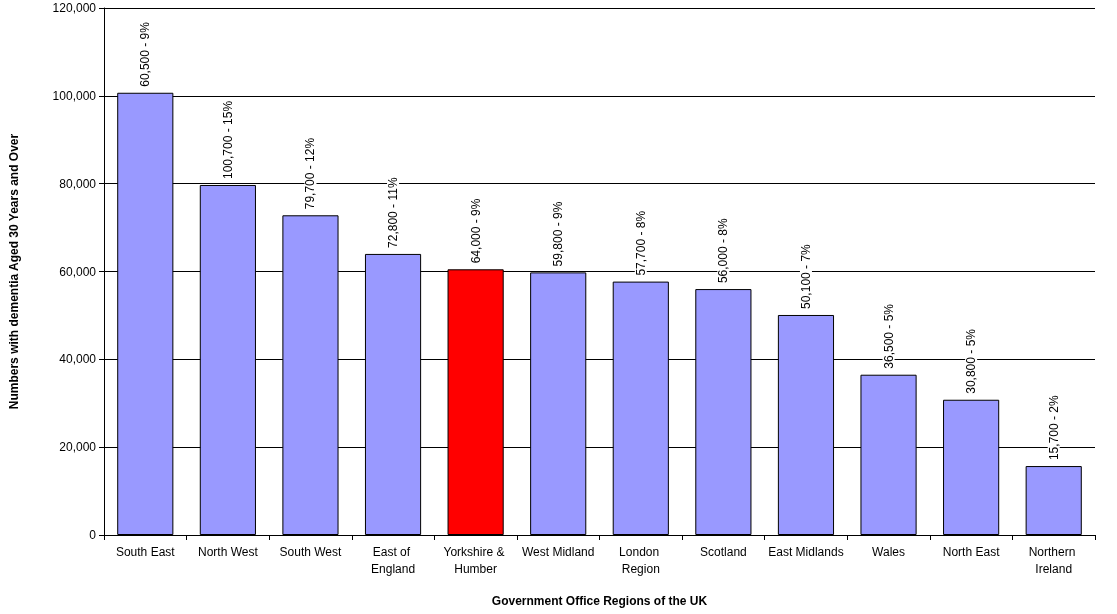 Image resolution: width=1117 pixels, height=614 pixels. Describe the element at coordinates (641, 560) in the screenshot. I see `x-tick-label: London Region` at that location.